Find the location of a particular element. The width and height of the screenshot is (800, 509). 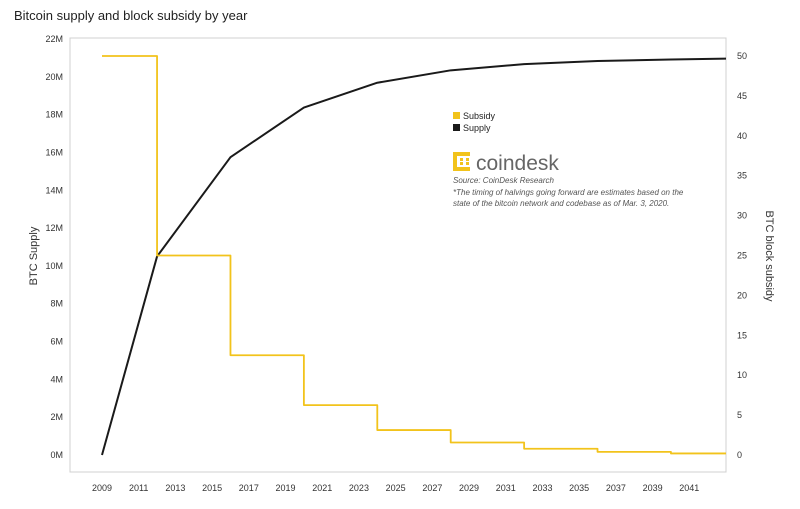

y-left-tick-label: 12M is located at coordinates (54, 228).